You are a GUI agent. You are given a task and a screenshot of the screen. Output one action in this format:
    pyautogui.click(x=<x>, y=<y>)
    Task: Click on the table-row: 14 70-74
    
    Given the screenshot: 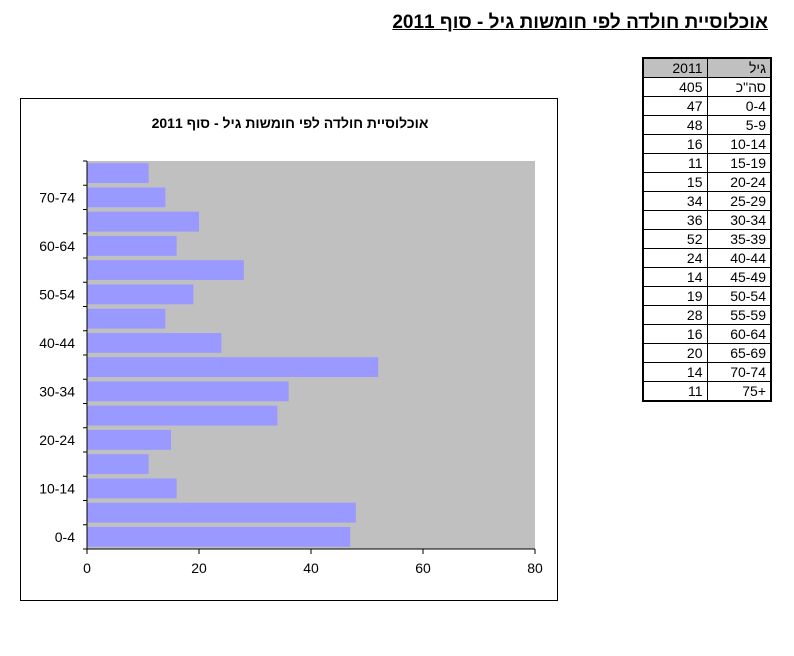 What is the action you would take?
    pyautogui.click(x=707, y=372)
    